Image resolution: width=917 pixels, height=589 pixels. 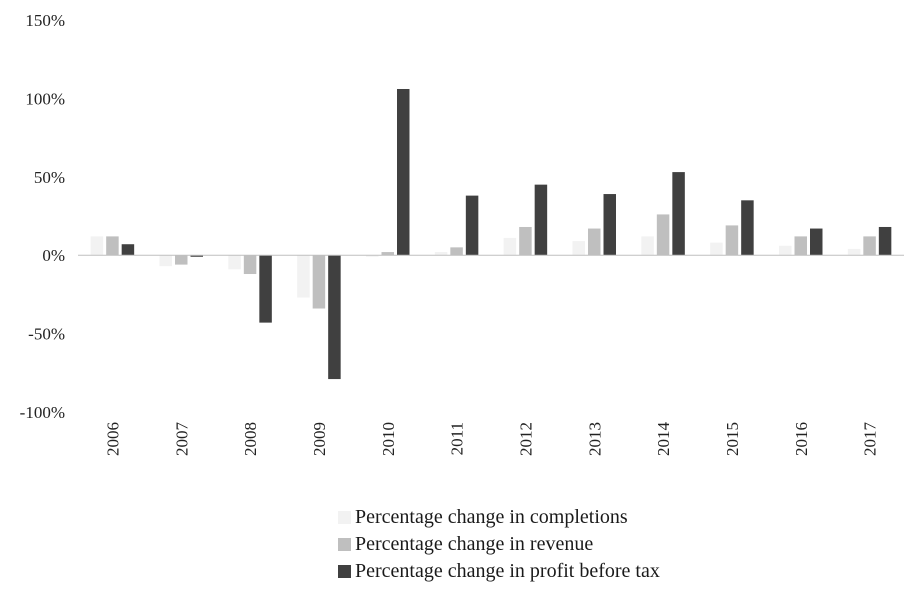 I want to click on x-tick-label: 2012, so click(x=525, y=439).